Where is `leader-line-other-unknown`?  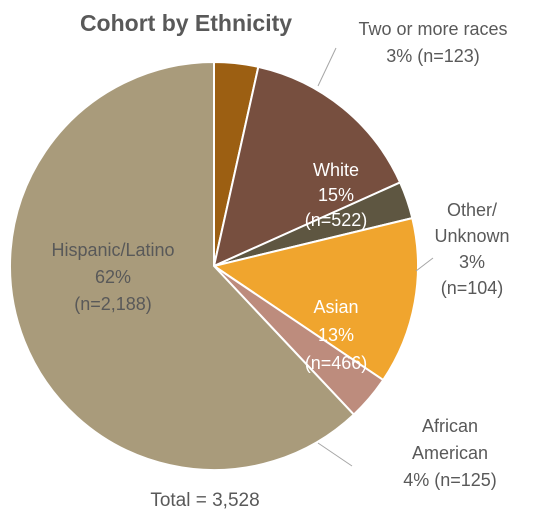 leader-line-other-unknown is located at coordinates (424, 264).